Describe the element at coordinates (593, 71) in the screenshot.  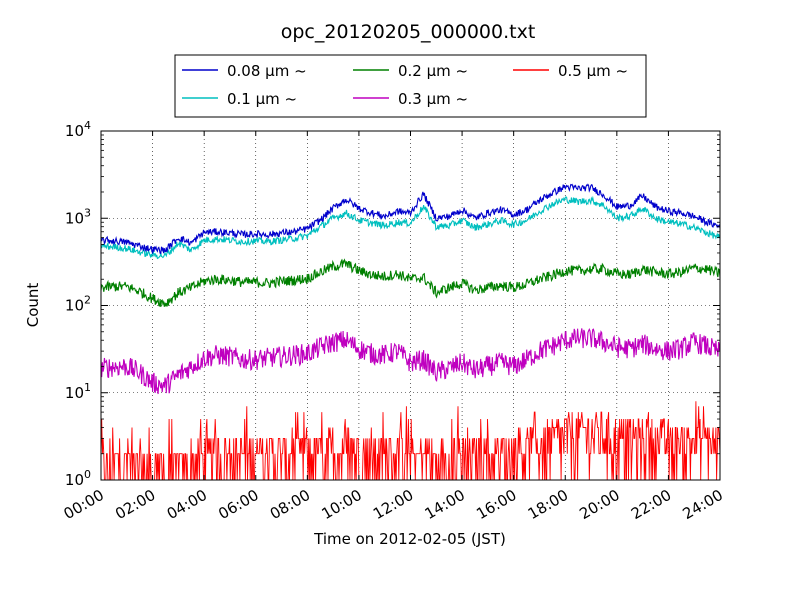
I see `legend-label: 0.5 µm ~` at that location.